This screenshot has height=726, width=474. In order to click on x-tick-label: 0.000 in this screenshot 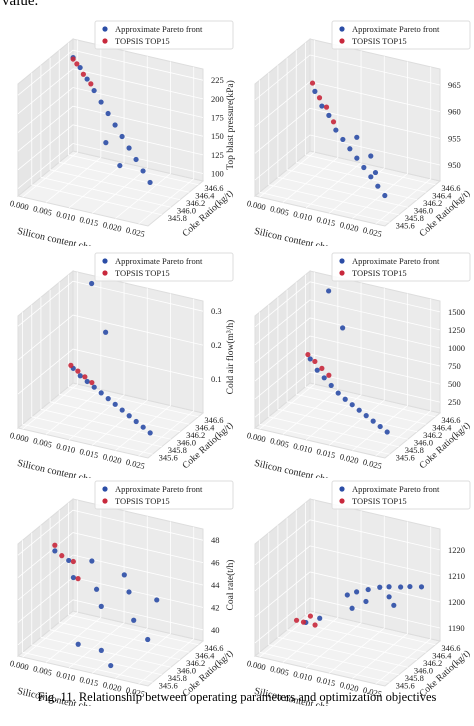, I will do `click(19, 205)`.